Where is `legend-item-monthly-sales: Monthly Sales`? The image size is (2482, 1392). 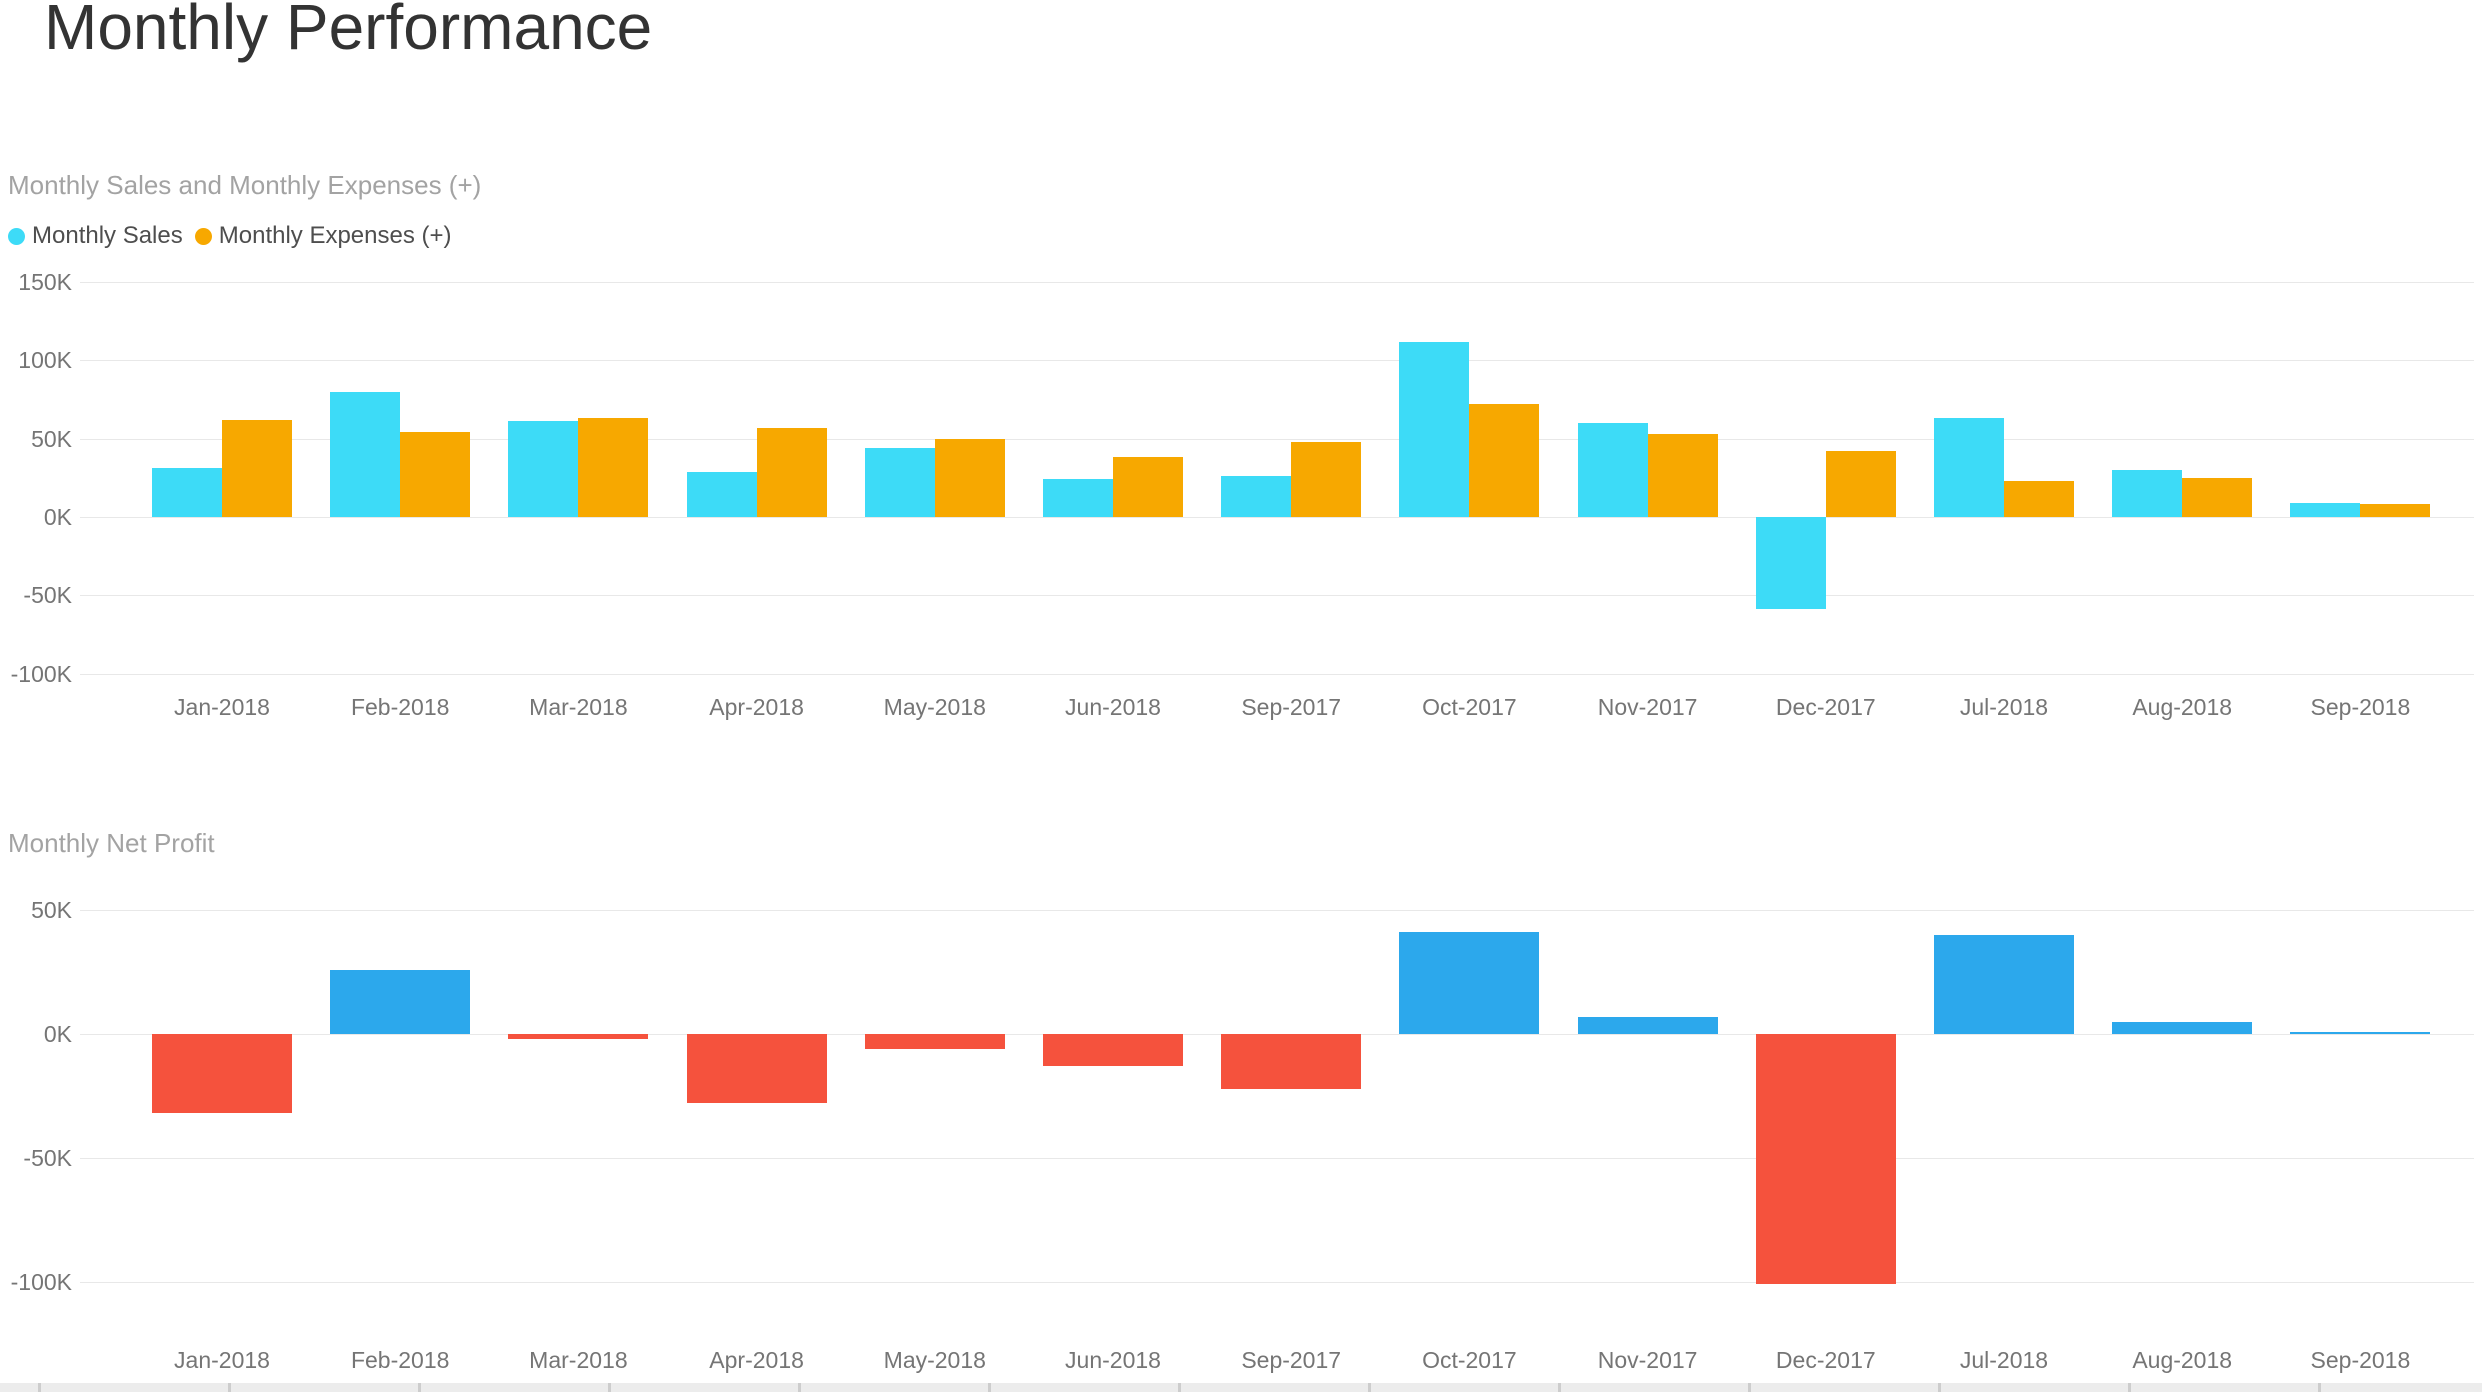 legend-item-monthly-sales: Monthly Sales is located at coordinates (95, 236).